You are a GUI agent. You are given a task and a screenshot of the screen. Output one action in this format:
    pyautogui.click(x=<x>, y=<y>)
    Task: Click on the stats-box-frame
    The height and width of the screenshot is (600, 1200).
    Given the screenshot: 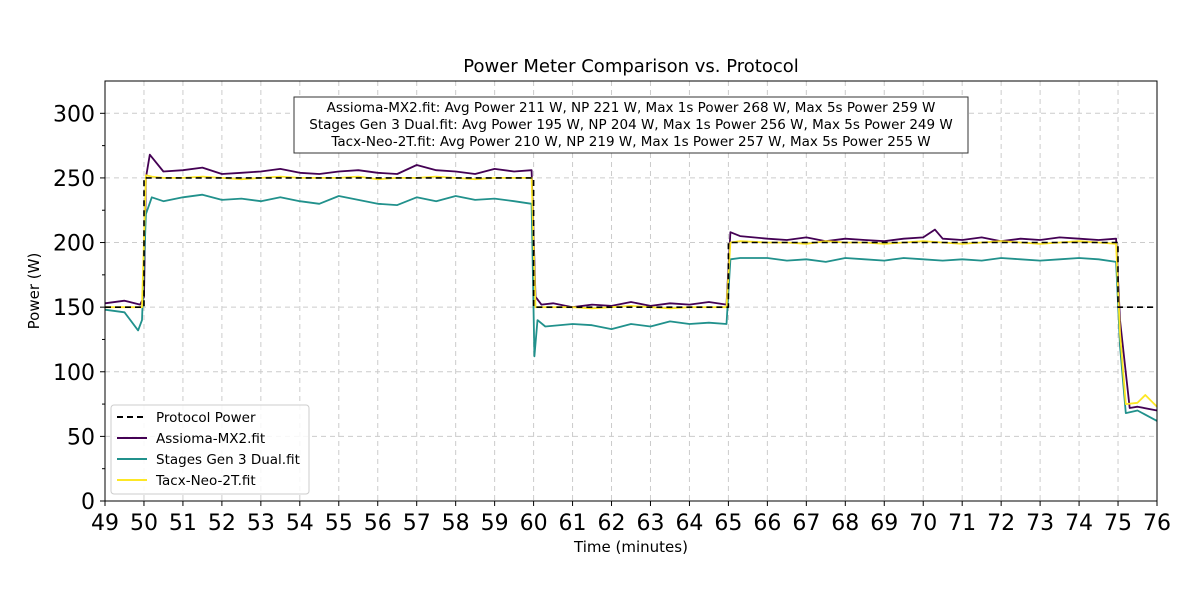 What is the action you would take?
    pyautogui.click(x=631, y=125)
    